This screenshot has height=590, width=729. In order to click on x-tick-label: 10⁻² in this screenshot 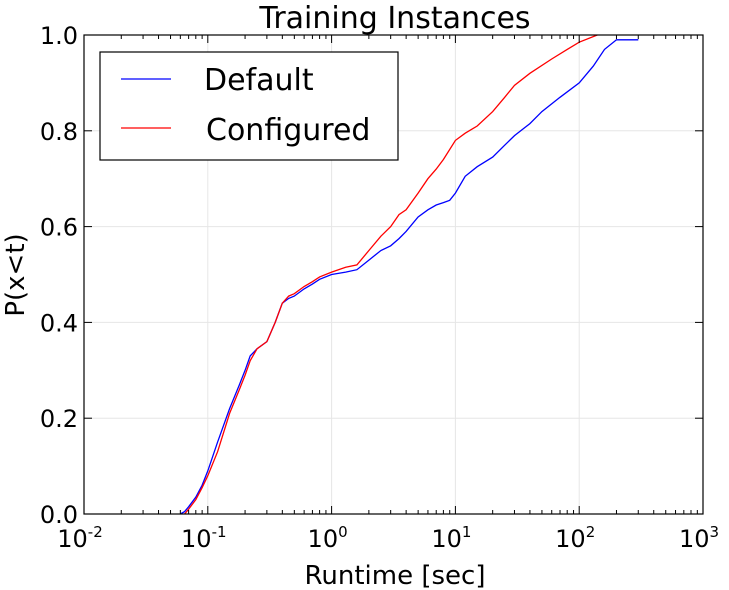, I will do `click(80, 538)`.